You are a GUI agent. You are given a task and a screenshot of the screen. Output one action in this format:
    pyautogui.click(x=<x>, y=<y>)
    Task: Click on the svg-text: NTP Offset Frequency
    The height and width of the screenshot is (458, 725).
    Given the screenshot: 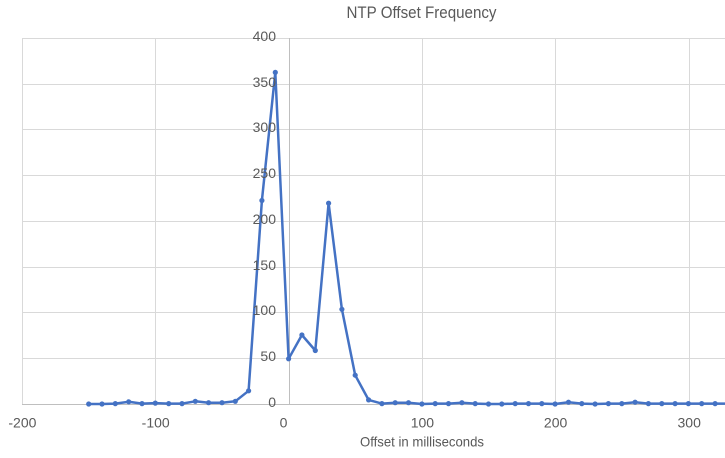 What is the action you would take?
    pyautogui.click(x=422, y=13)
    